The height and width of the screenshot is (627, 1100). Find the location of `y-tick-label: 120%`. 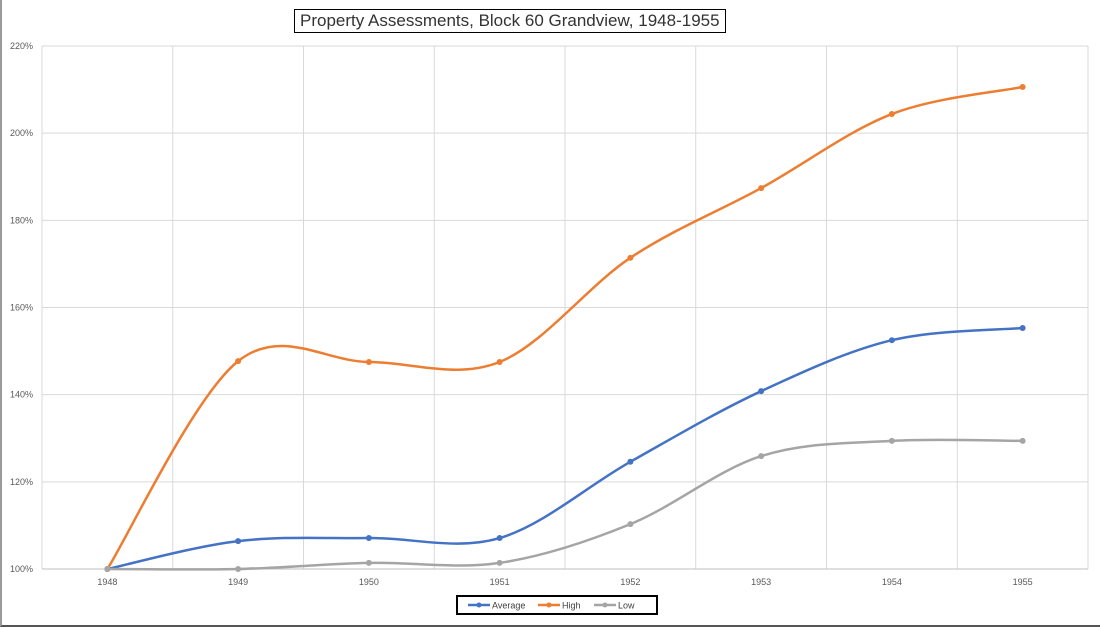

y-tick-label: 120% is located at coordinates (21, 482).